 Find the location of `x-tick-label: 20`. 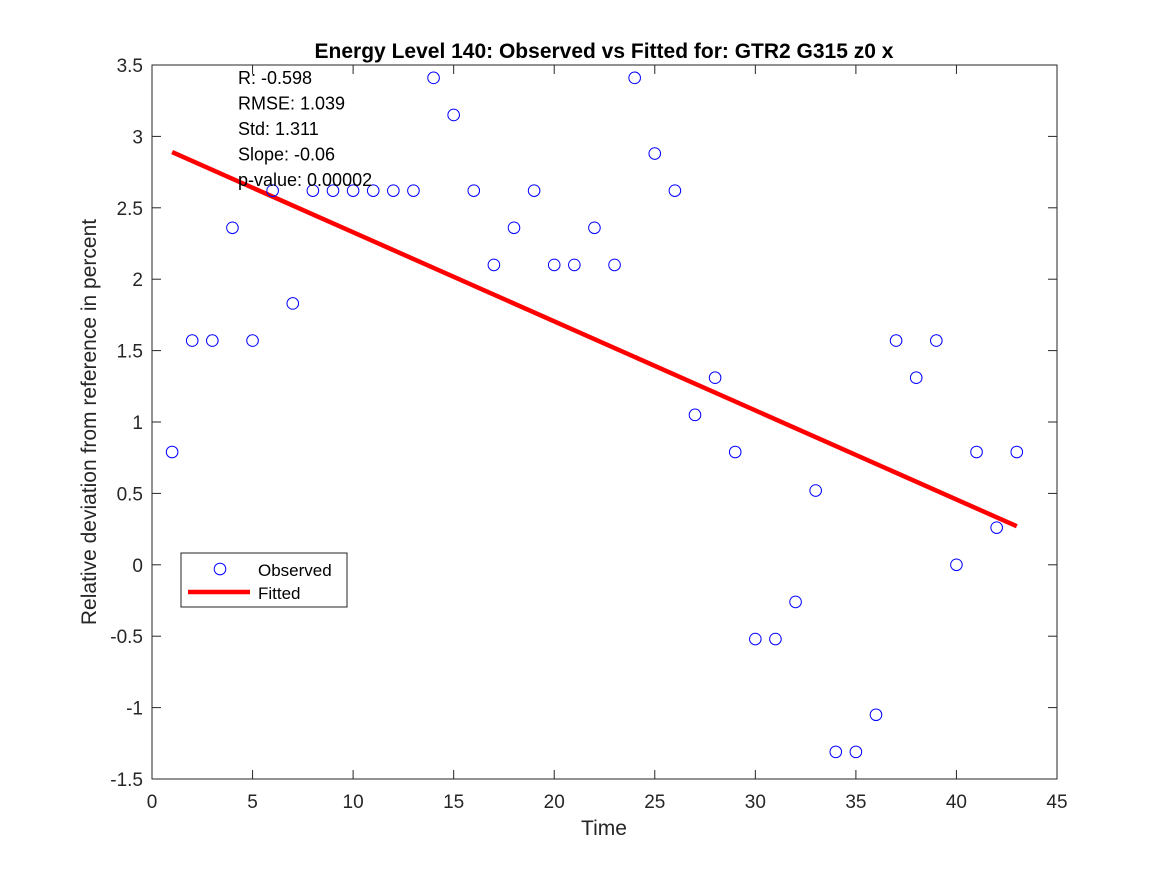

x-tick-label: 20 is located at coordinates (554, 802).